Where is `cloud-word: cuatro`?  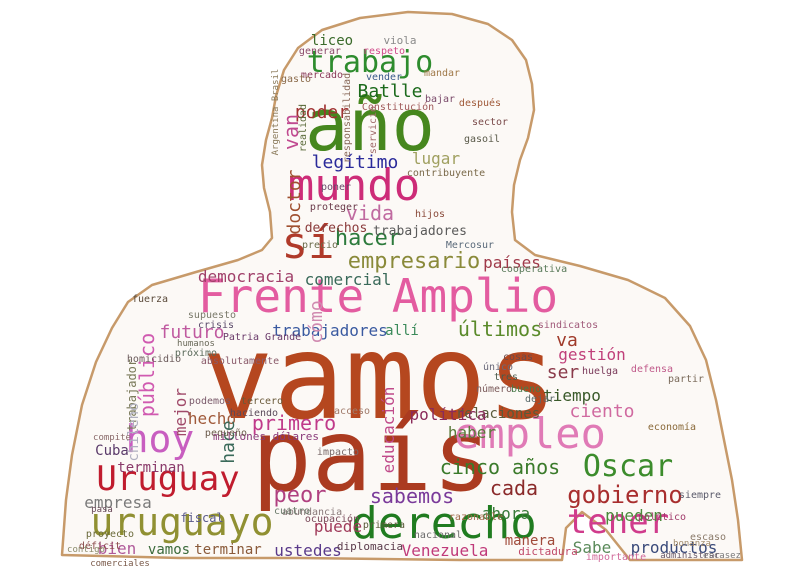
cloud-word: cuatro is located at coordinates (292, 511).